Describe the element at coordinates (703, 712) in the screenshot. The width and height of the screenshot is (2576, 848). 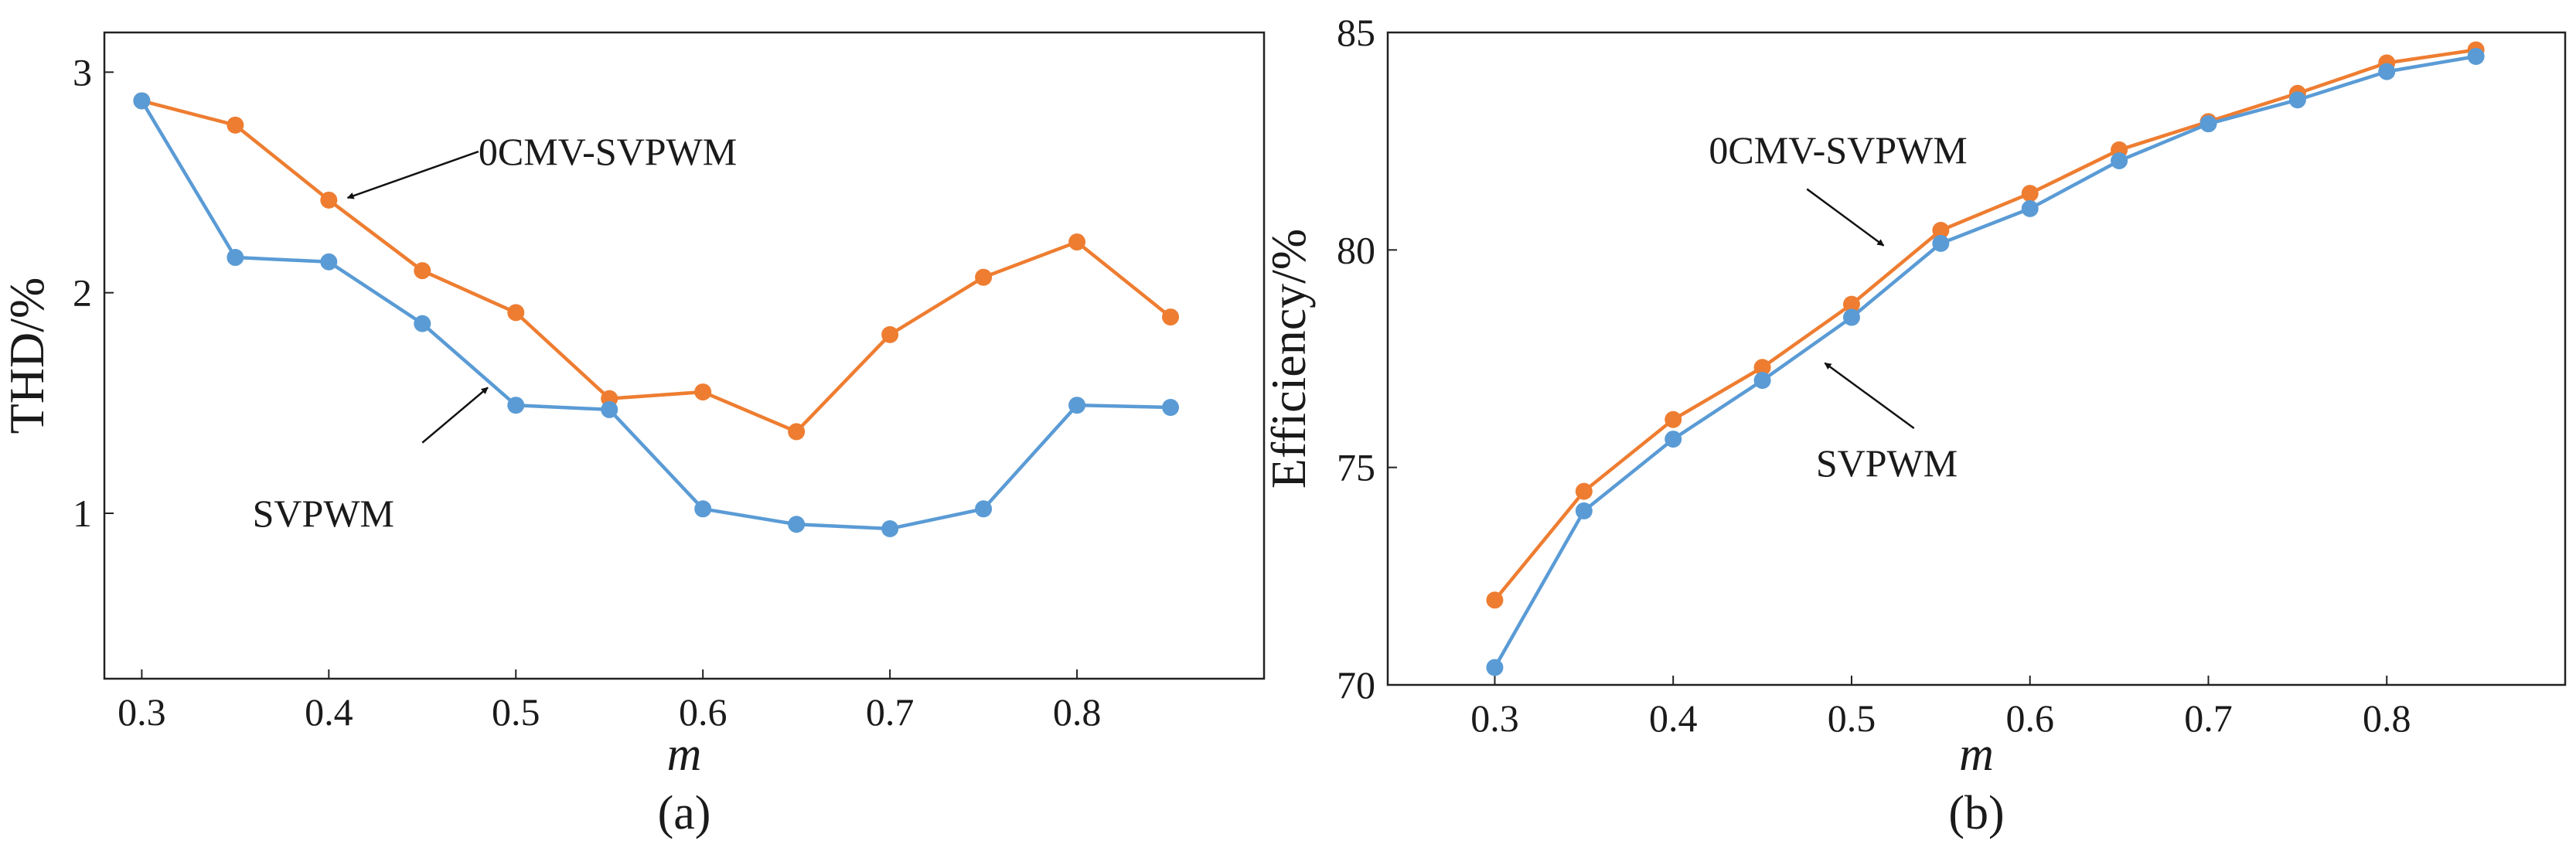
I see `thd-x-tick-label: 0.6` at that location.